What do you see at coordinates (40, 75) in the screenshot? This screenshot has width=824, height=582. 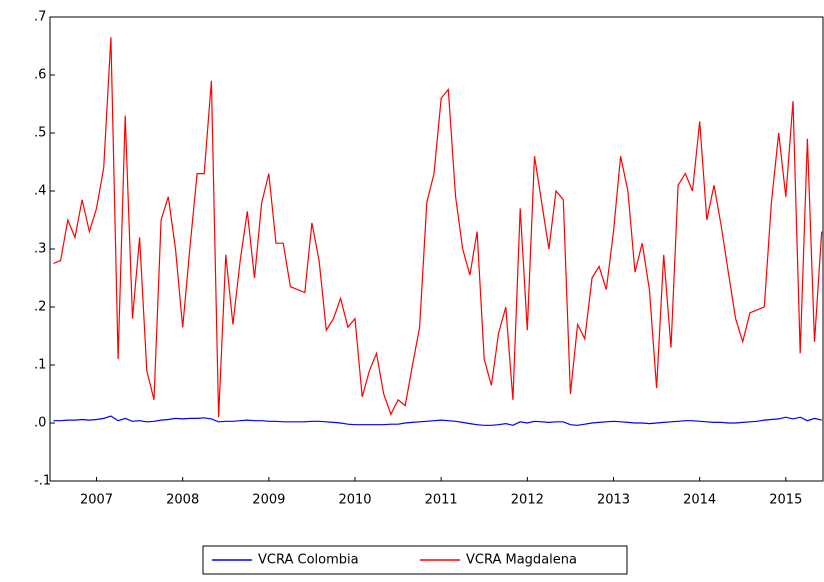 I see `y-tick-label: .6` at bounding box center [40, 75].